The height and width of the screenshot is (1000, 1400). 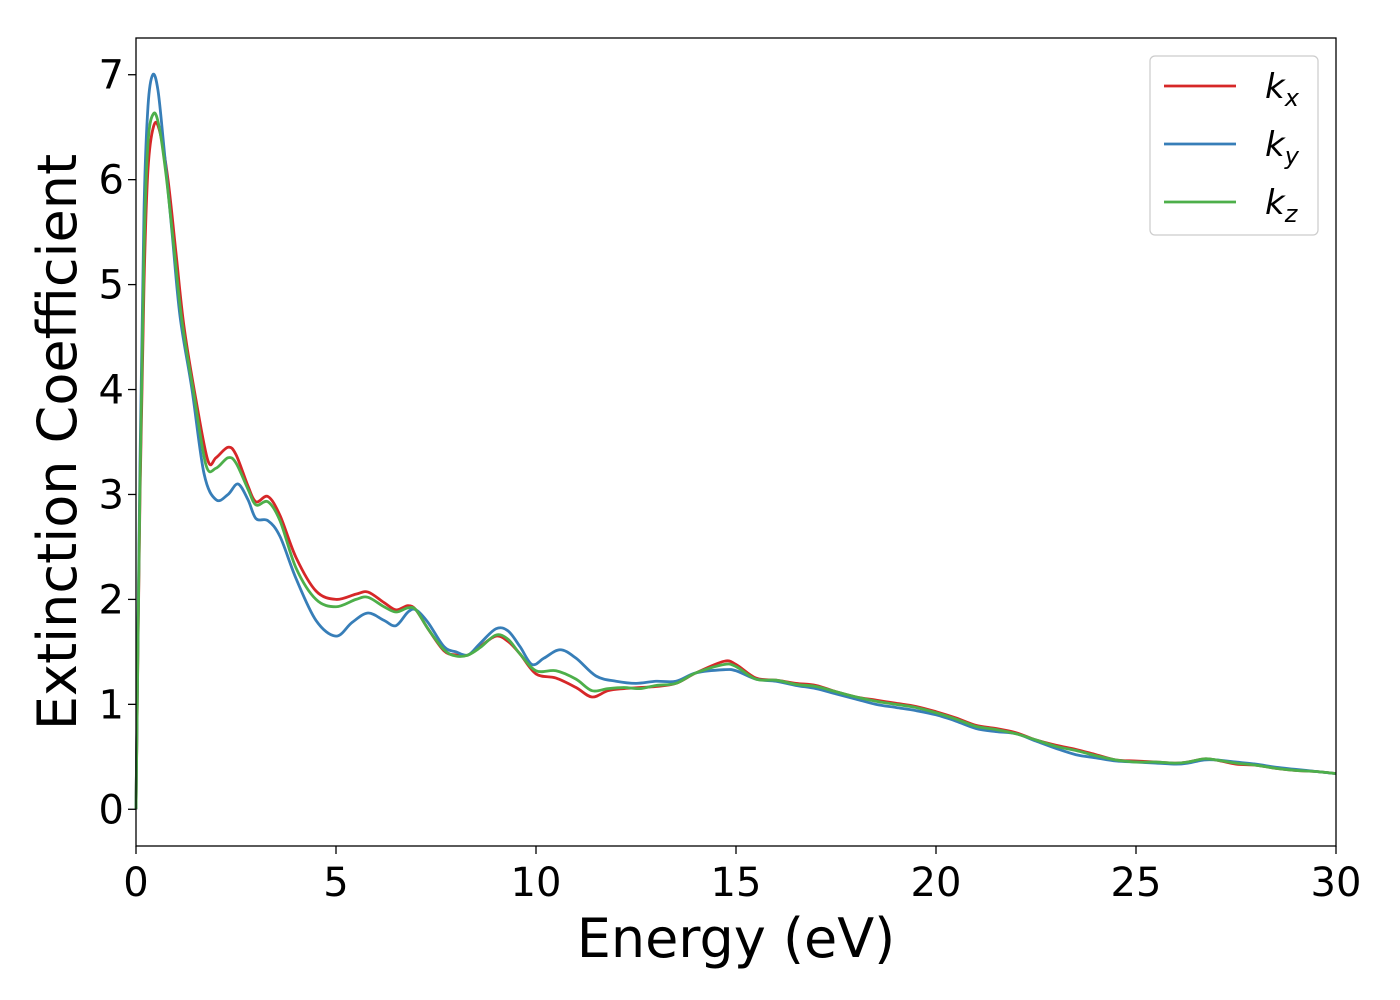 I want to click on legend: kx ky kz, so click(x=1234, y=145).